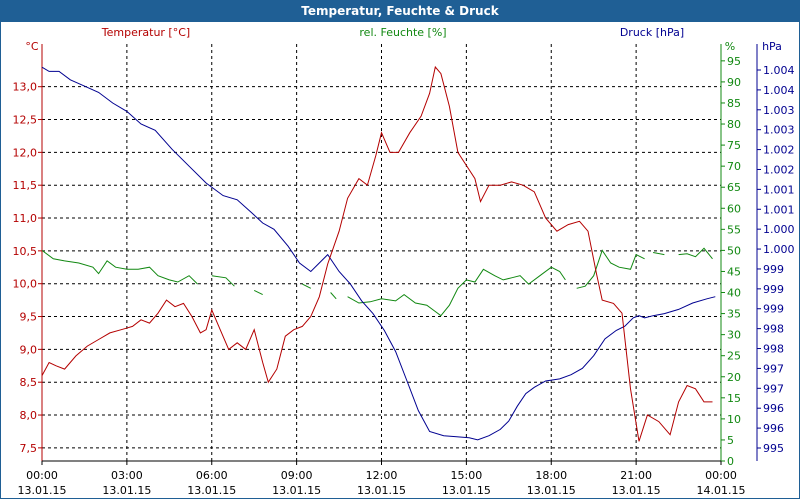 The height and width of the screenshot is (500, 800). What do you see at coordinates (25, 120) in the screenshot?
I see `temperature-tick-label: 12,5` at bounding box center [25, 120].